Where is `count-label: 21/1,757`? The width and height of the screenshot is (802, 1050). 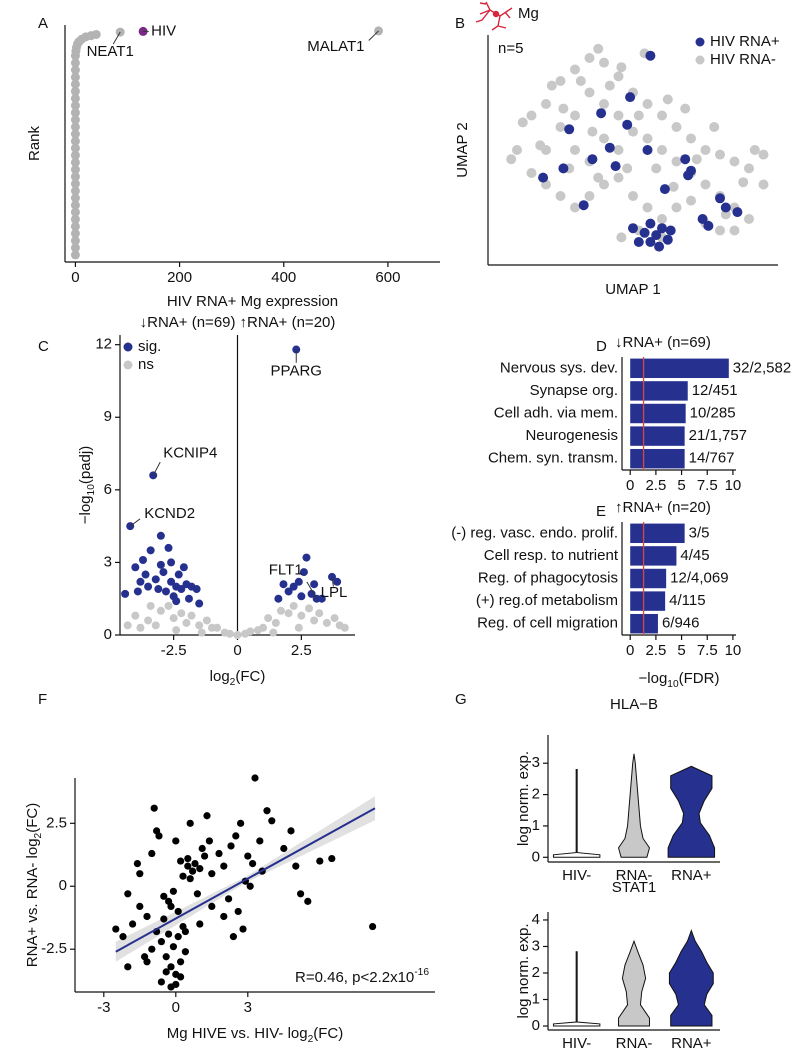 count-label: 21/1,757 is located at coordinates (718, 435).